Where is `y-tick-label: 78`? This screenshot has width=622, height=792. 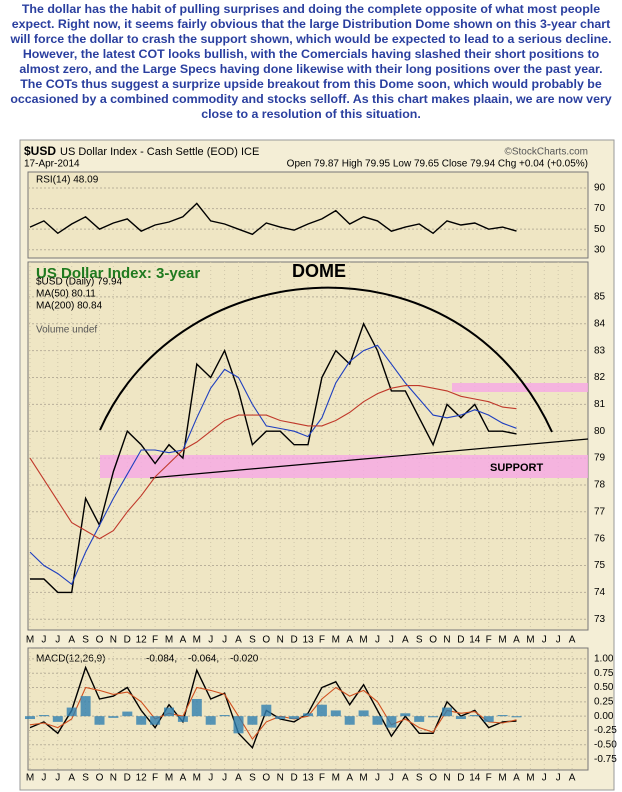
y-tick-label: 78 is located at coordinates (600, 485).